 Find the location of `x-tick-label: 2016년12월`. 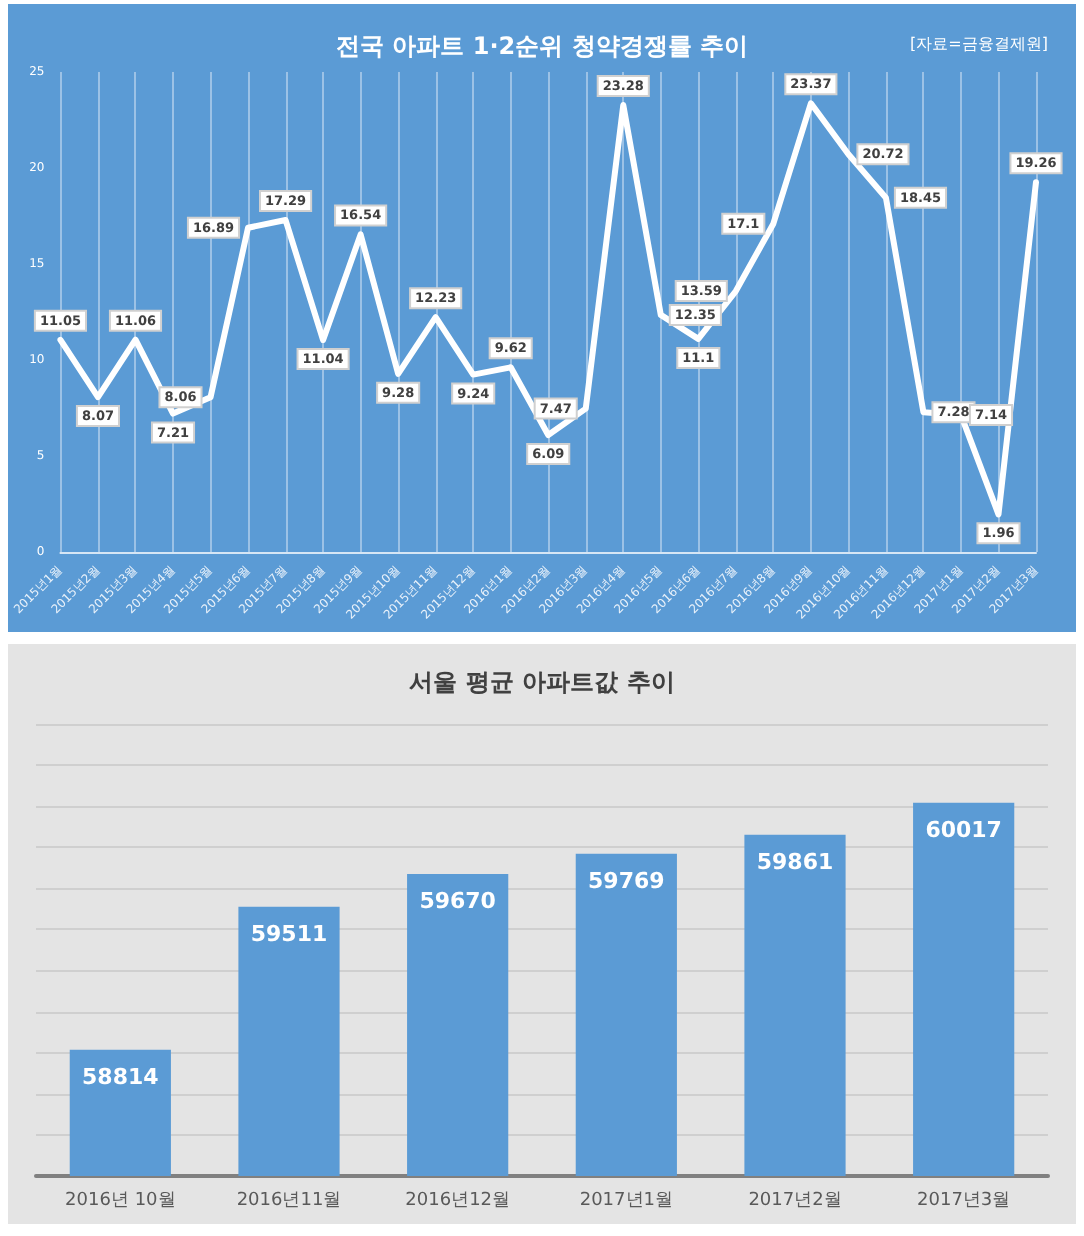

x-tick-label: 2016년12월 is located at coordinates (458, 1201).